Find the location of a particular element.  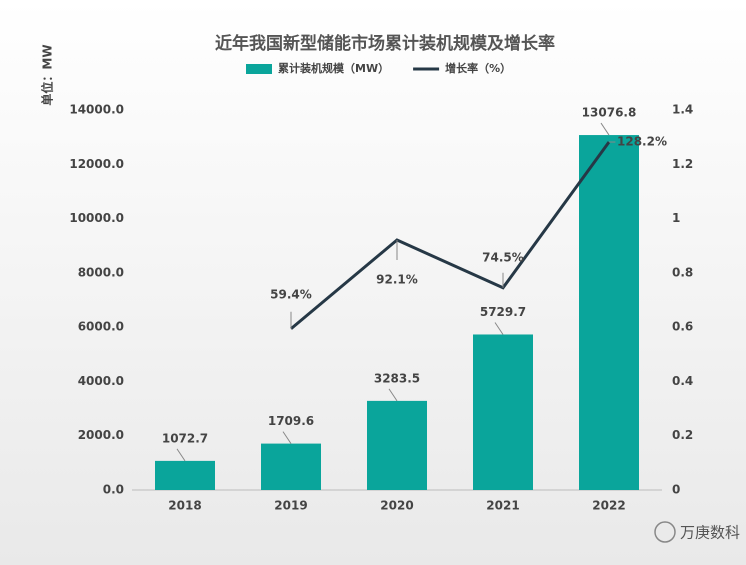

line is located at coordinates (450, 235).